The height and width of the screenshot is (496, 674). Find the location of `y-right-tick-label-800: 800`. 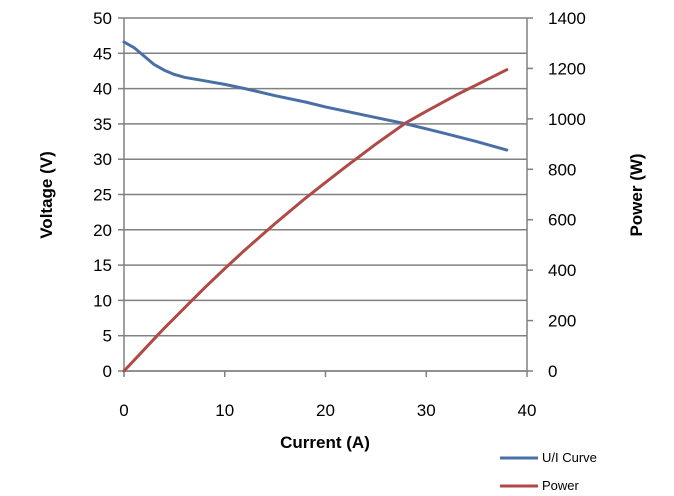

y-right-tick-label-800: 800 is located at coordinates (562, 169).